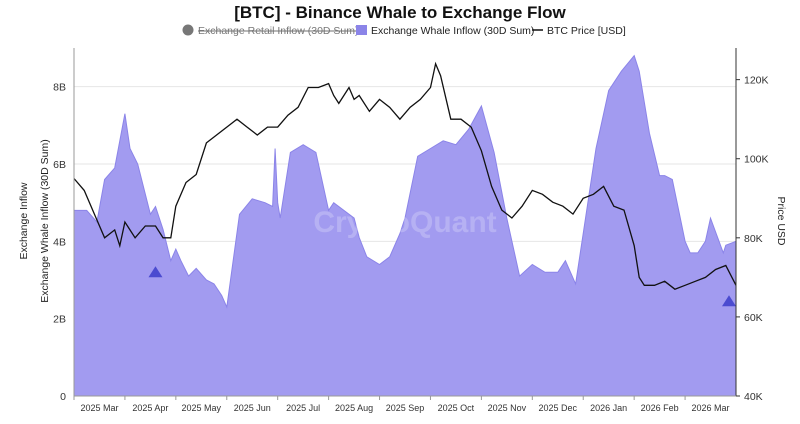 This screenshot has width=800, height=424. What do you see at coordinates (303, 408) in the screenshot?
I see `x-tick-label: 2025 Jul` at bounding box center [303, 408].